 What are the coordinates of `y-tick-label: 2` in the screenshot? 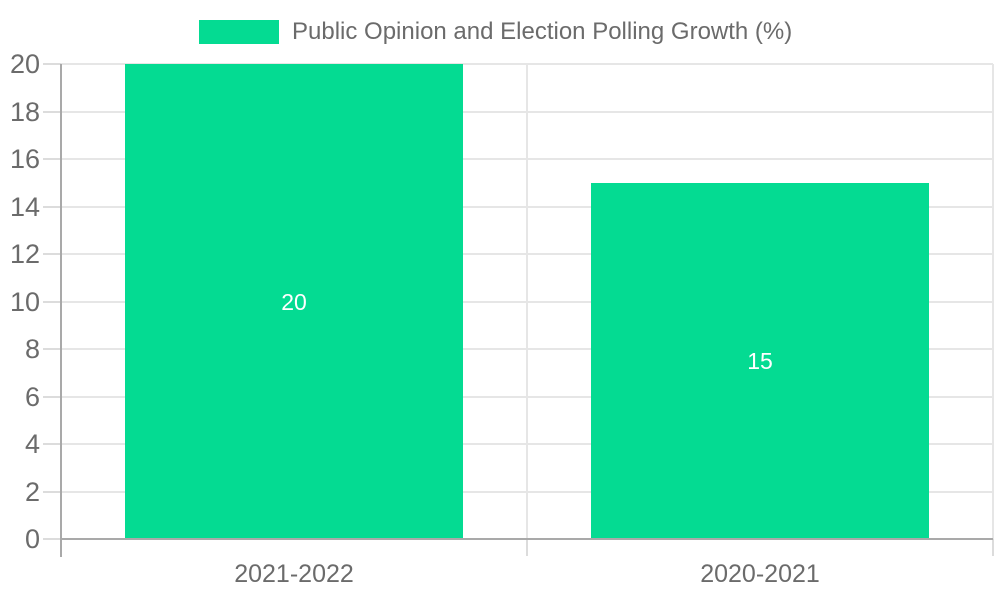 It's located at (32, 492).